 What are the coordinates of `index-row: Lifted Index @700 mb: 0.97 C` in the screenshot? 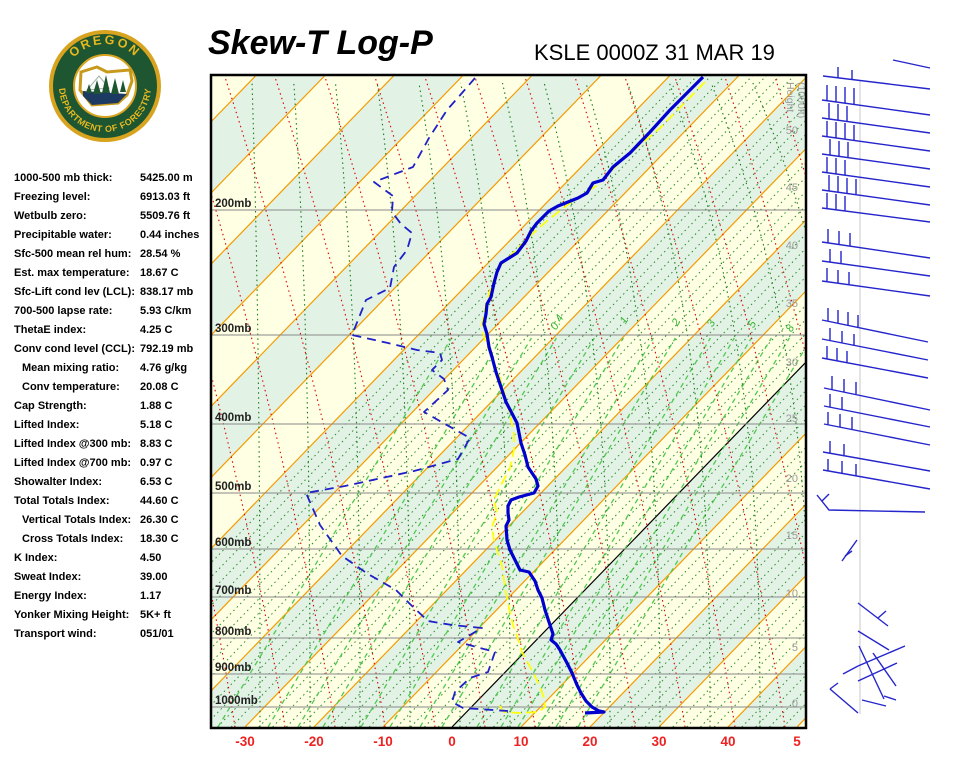 It's located at (106, 463).